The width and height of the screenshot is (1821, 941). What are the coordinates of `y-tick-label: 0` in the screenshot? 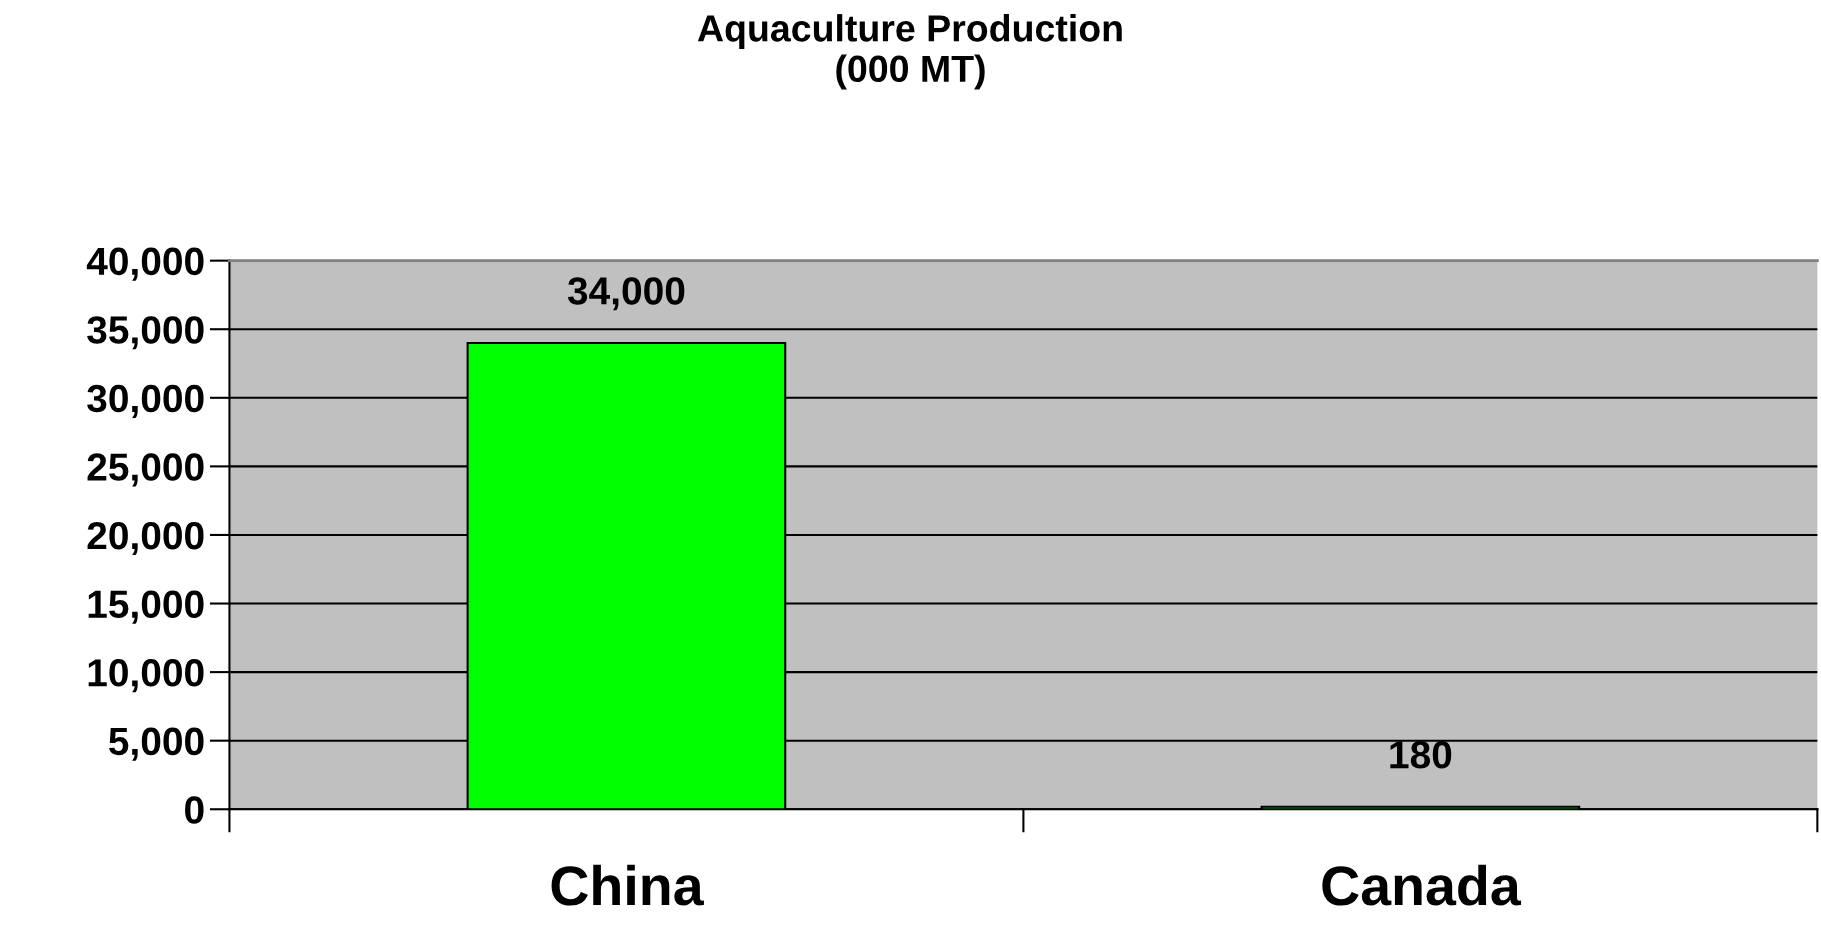 It's located at (194, 810).